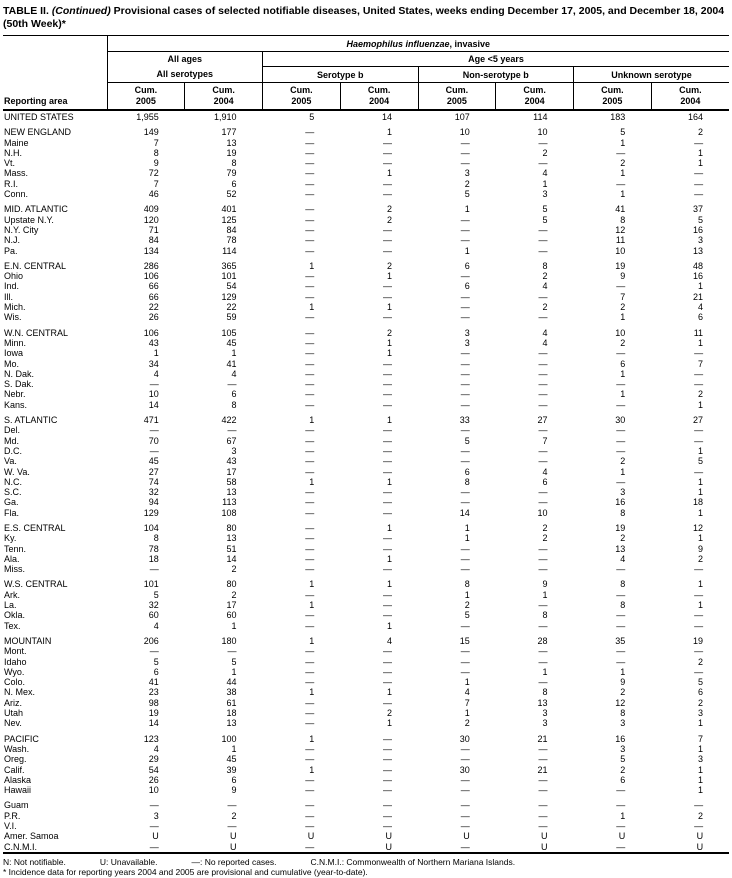 Image resolution: width=732 pixels, height=878 pixels. I want to click on value-cell: 12, so click(698, 527).